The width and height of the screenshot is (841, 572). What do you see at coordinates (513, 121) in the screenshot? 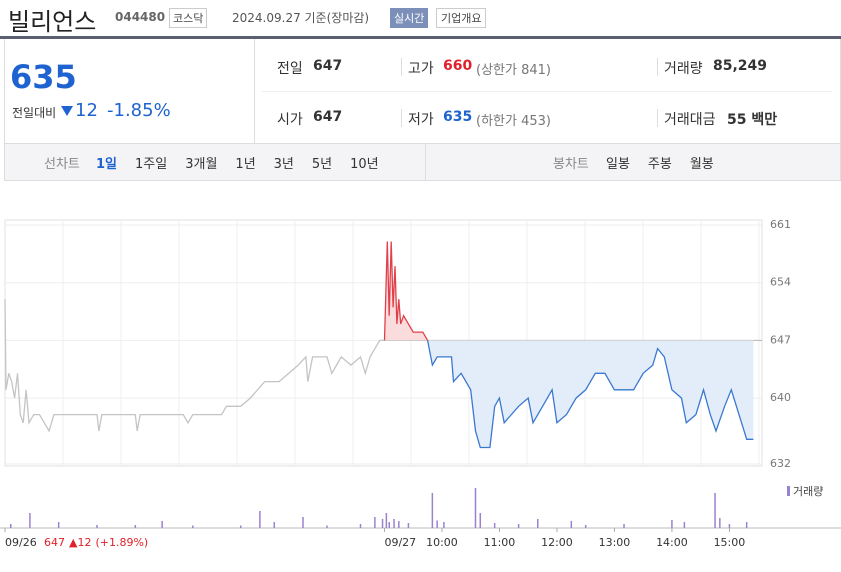
I see `stat-sub: (하한가 453)` at bounding box center [513, 121].